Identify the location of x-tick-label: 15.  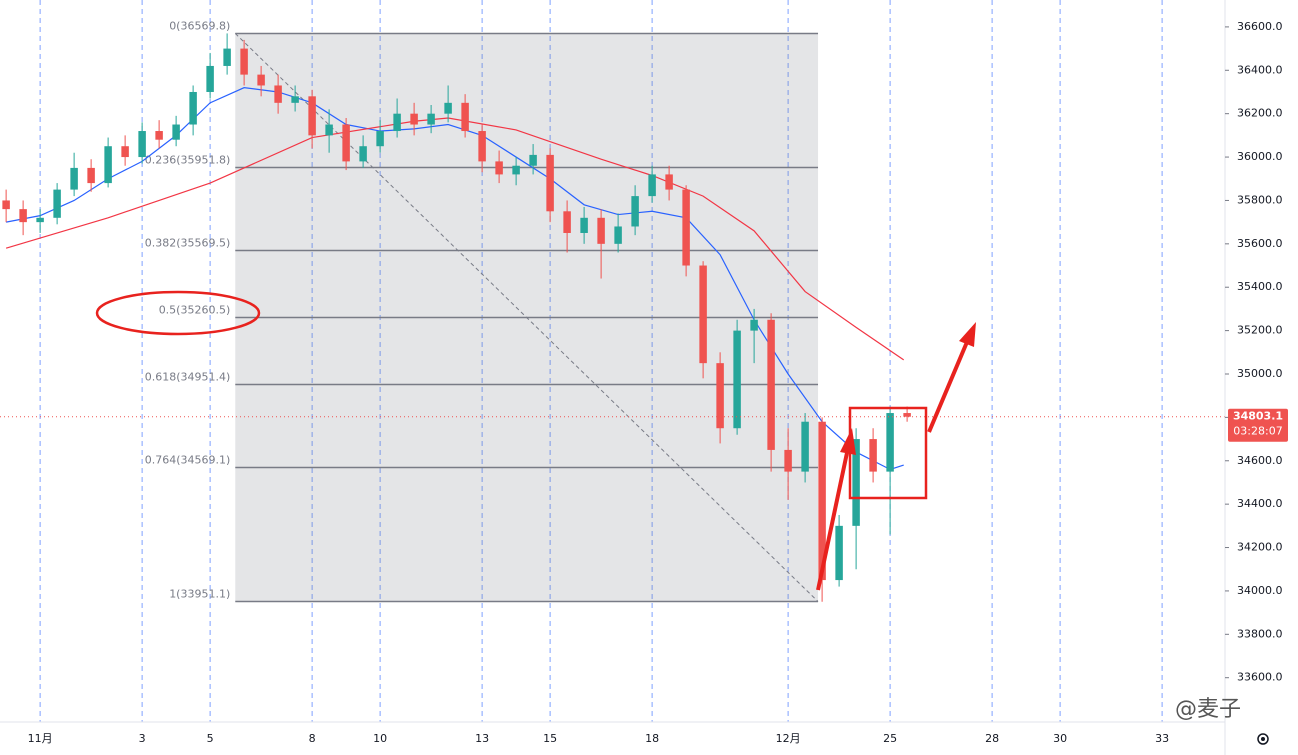
(550, 738).